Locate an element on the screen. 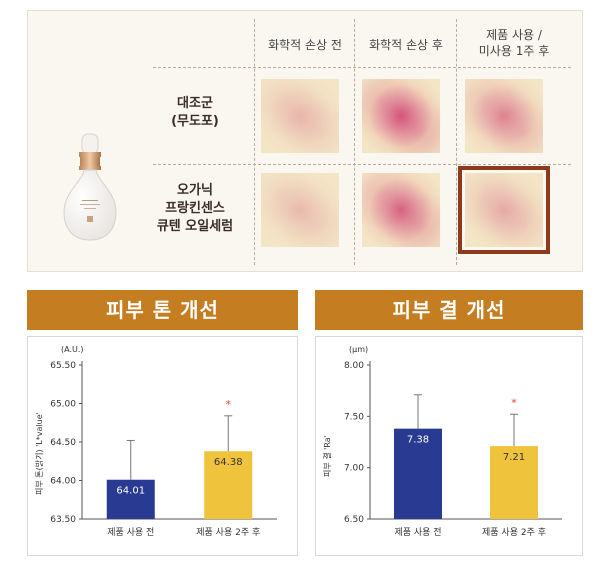  unit-label: (A.U.) is located at coordinates (72, 349).